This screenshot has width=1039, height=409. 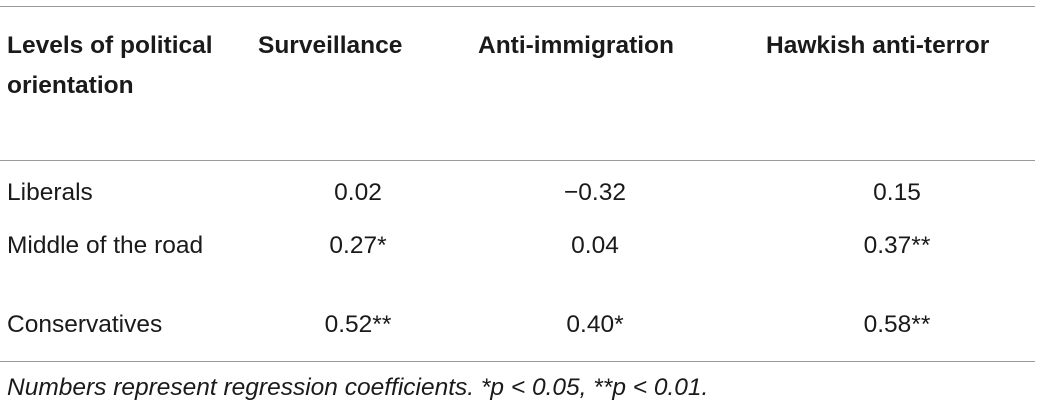 What do you see at coordinates (878, 45) in the screenshot?
I see `header-hawkish-anti-terror: Hawkish anti-terror` at bounding box center [878, 45].